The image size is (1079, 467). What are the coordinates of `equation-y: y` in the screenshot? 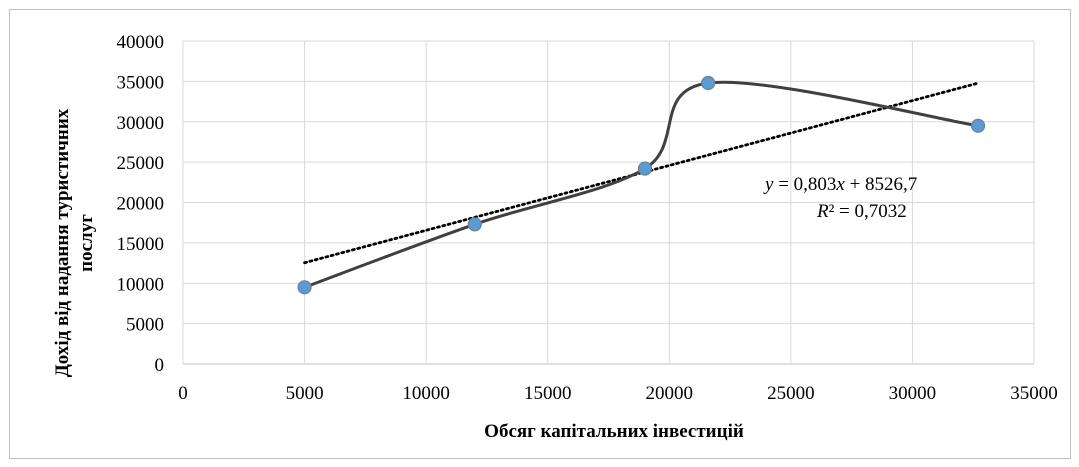 It's located at (768, 184).